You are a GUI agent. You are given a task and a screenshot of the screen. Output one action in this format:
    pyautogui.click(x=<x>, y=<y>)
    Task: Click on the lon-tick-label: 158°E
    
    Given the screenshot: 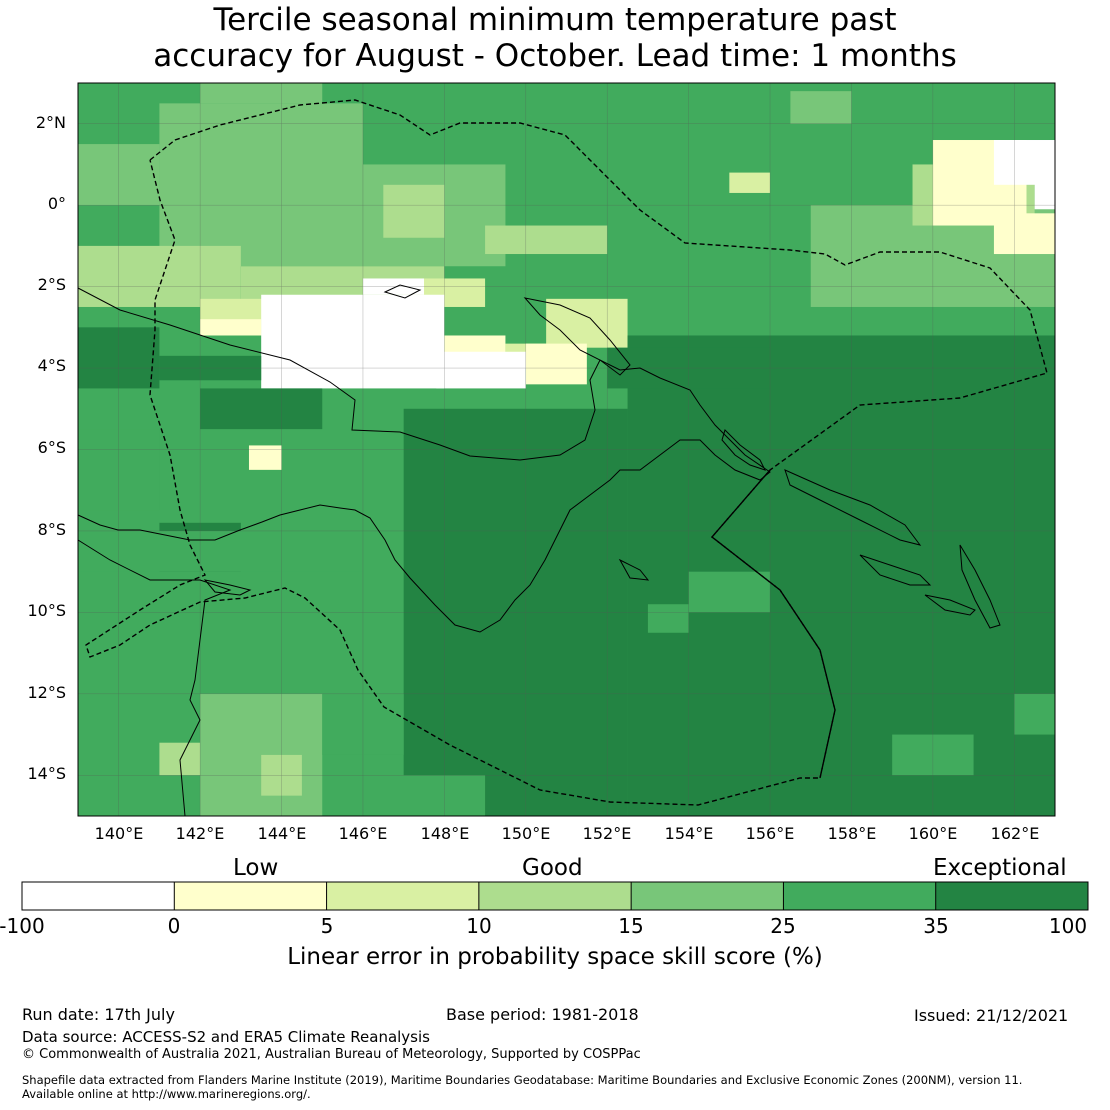 What is the action you would take?
    pyautogui.click(x=852, y=833)
    